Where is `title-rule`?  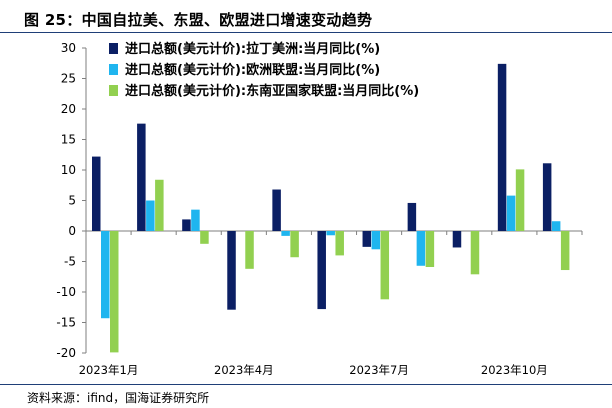 title-rule is located at coordinates (306, 32).